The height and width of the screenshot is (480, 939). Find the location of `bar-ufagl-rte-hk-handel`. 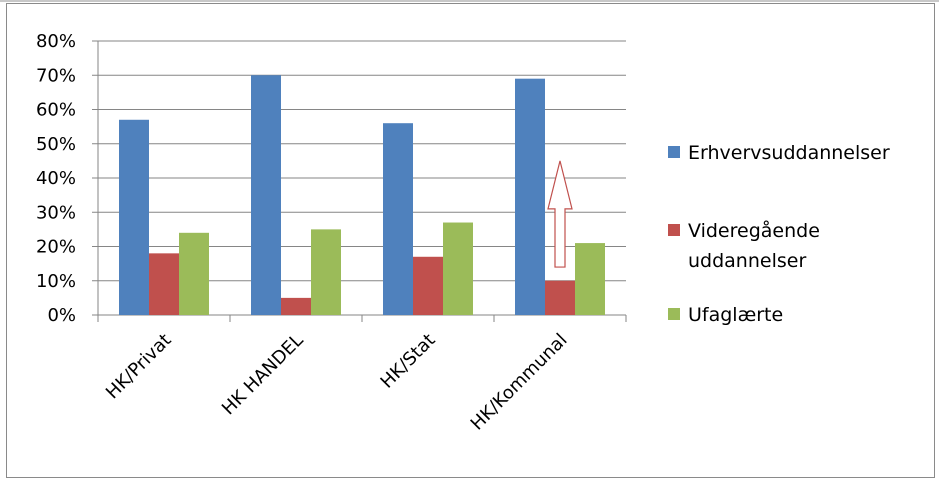

bar-ufagl-rte-hk-handel is located at coordinates (326, 272).